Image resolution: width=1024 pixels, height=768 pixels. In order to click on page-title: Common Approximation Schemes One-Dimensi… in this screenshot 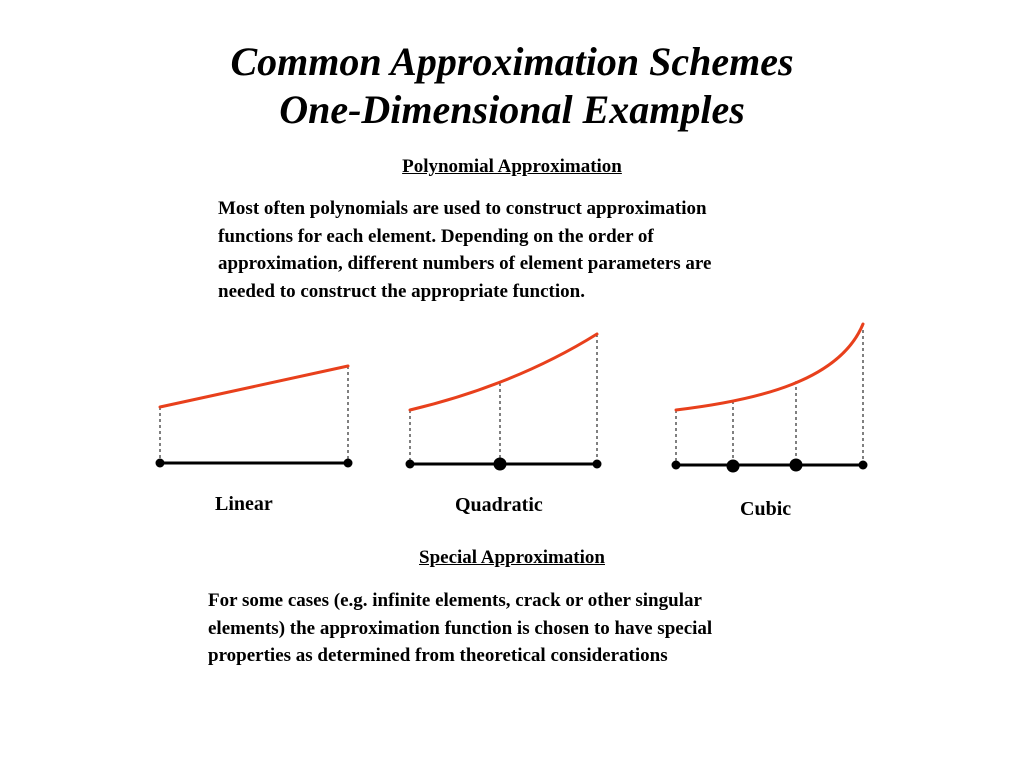, I will do `click(512, 86)`.